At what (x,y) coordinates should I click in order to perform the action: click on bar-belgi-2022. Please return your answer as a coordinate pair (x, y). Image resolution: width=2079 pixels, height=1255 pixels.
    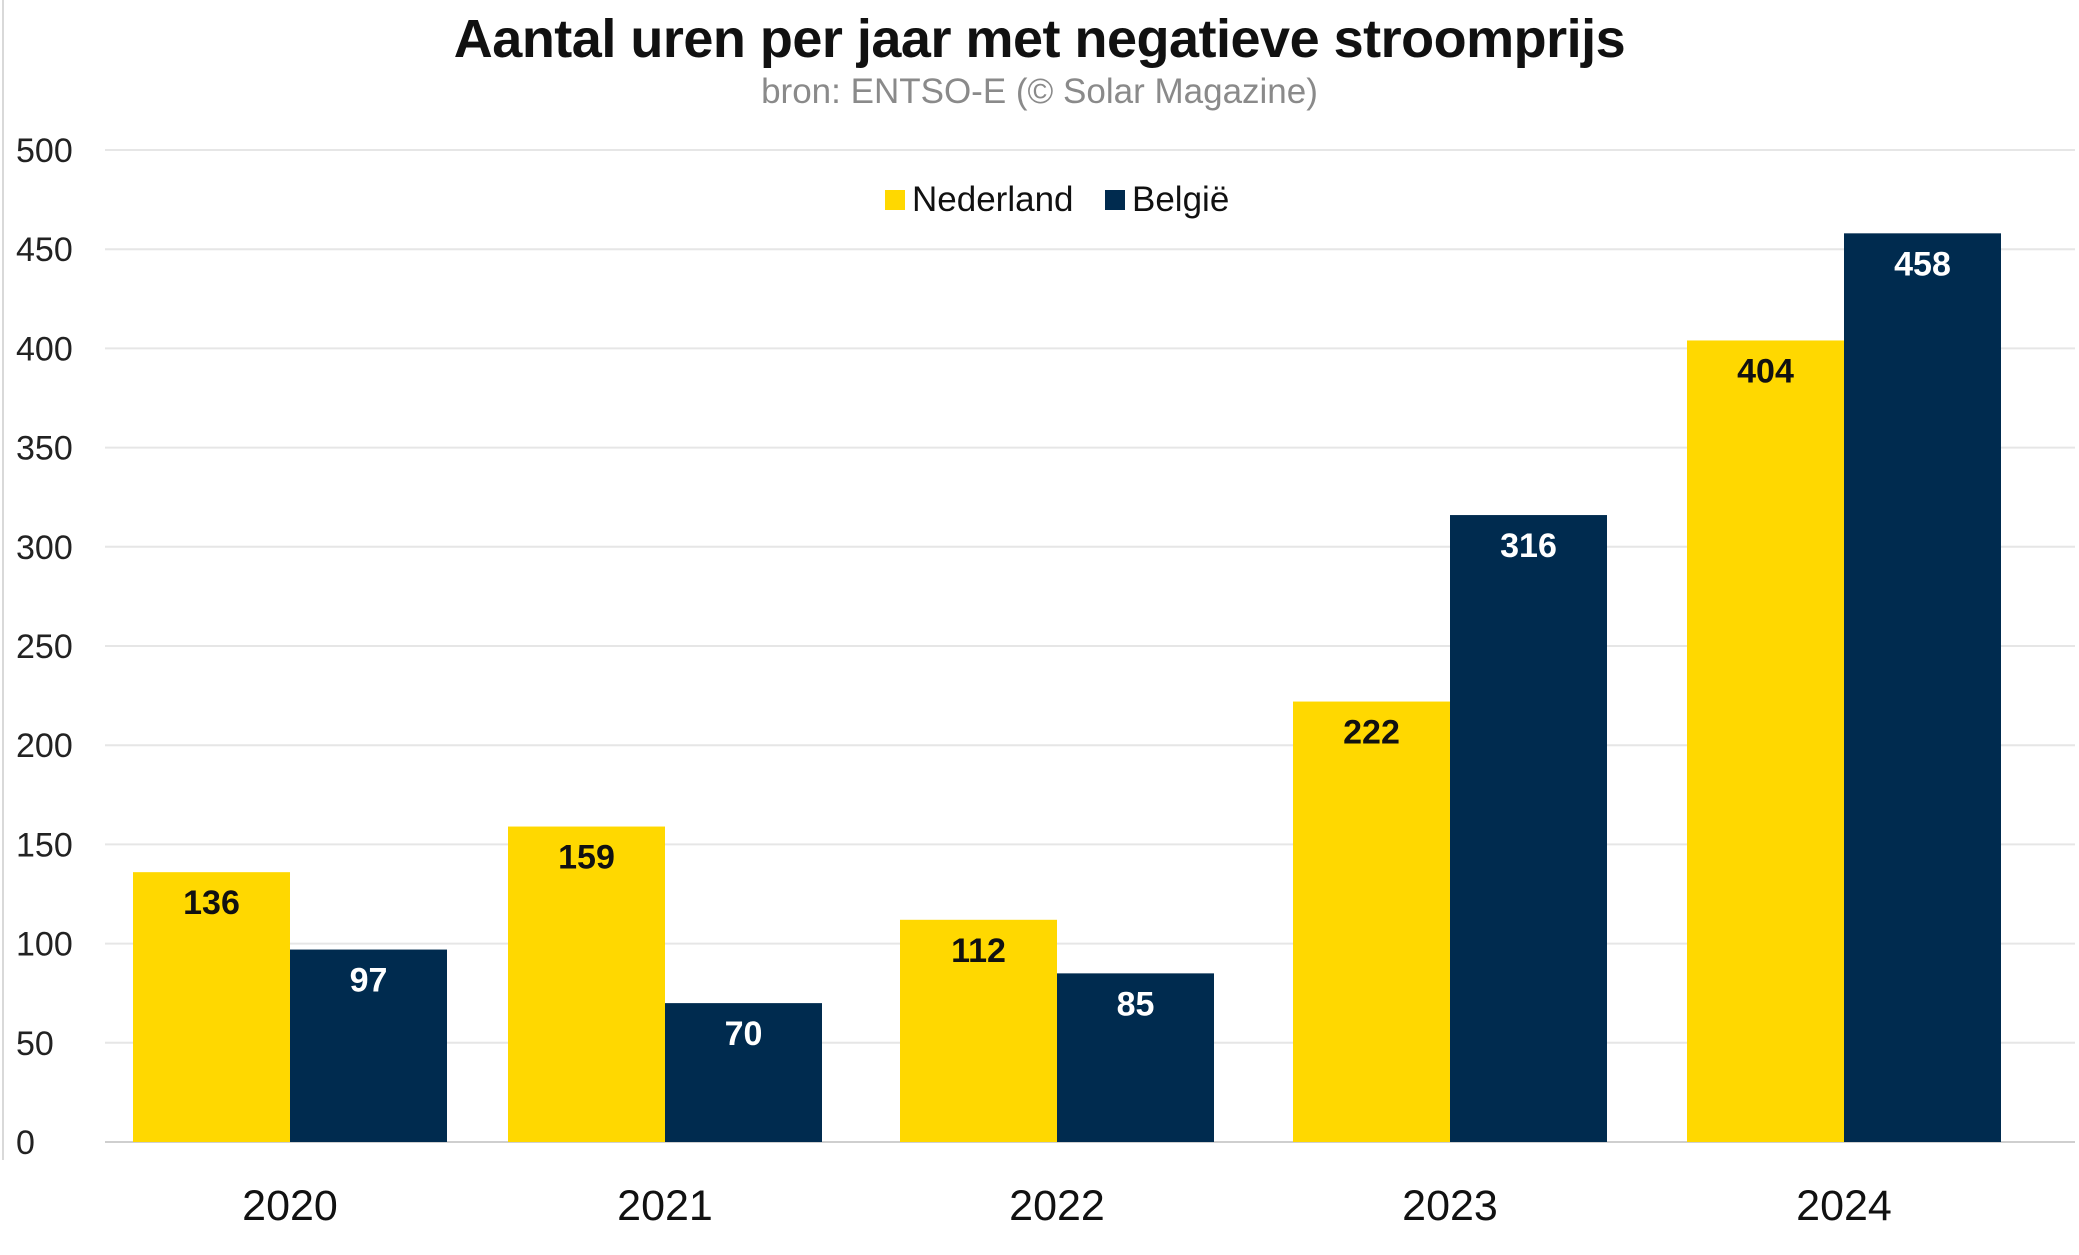
    Looking at the image, I should click on (1135, 1057).